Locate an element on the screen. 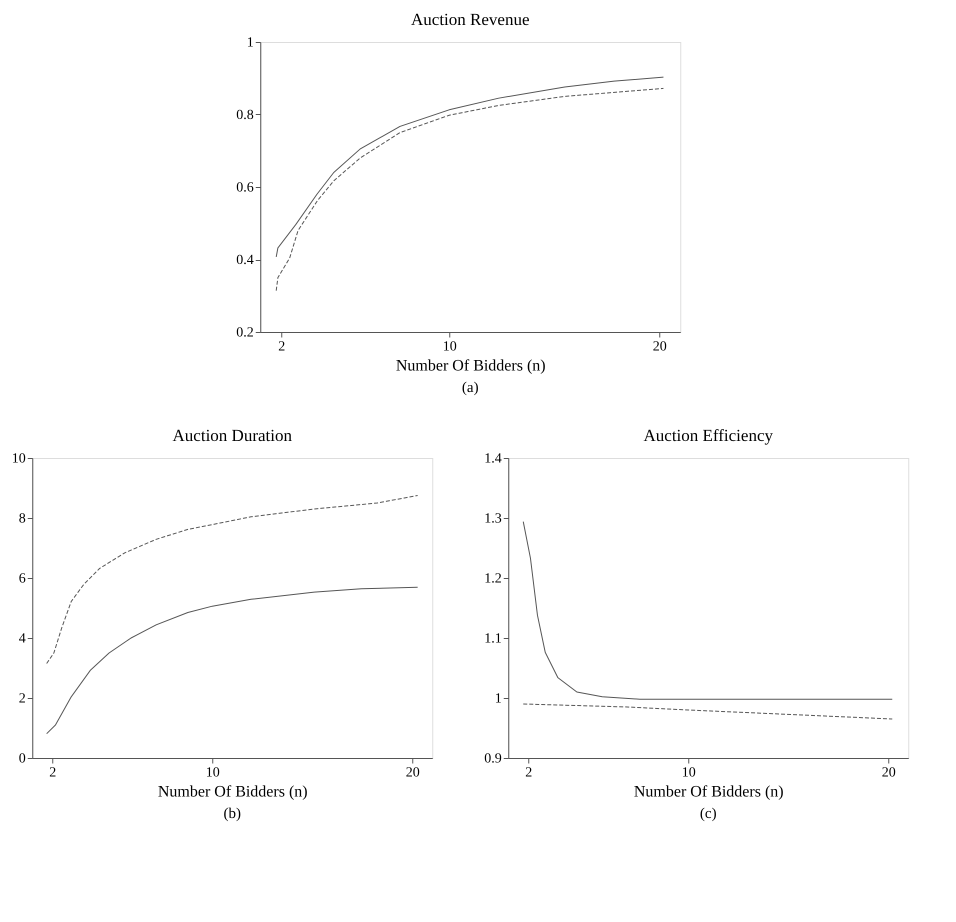 The image size is (956, 922). y-tick-label: 0.2 is located at coordinates (245, 333).